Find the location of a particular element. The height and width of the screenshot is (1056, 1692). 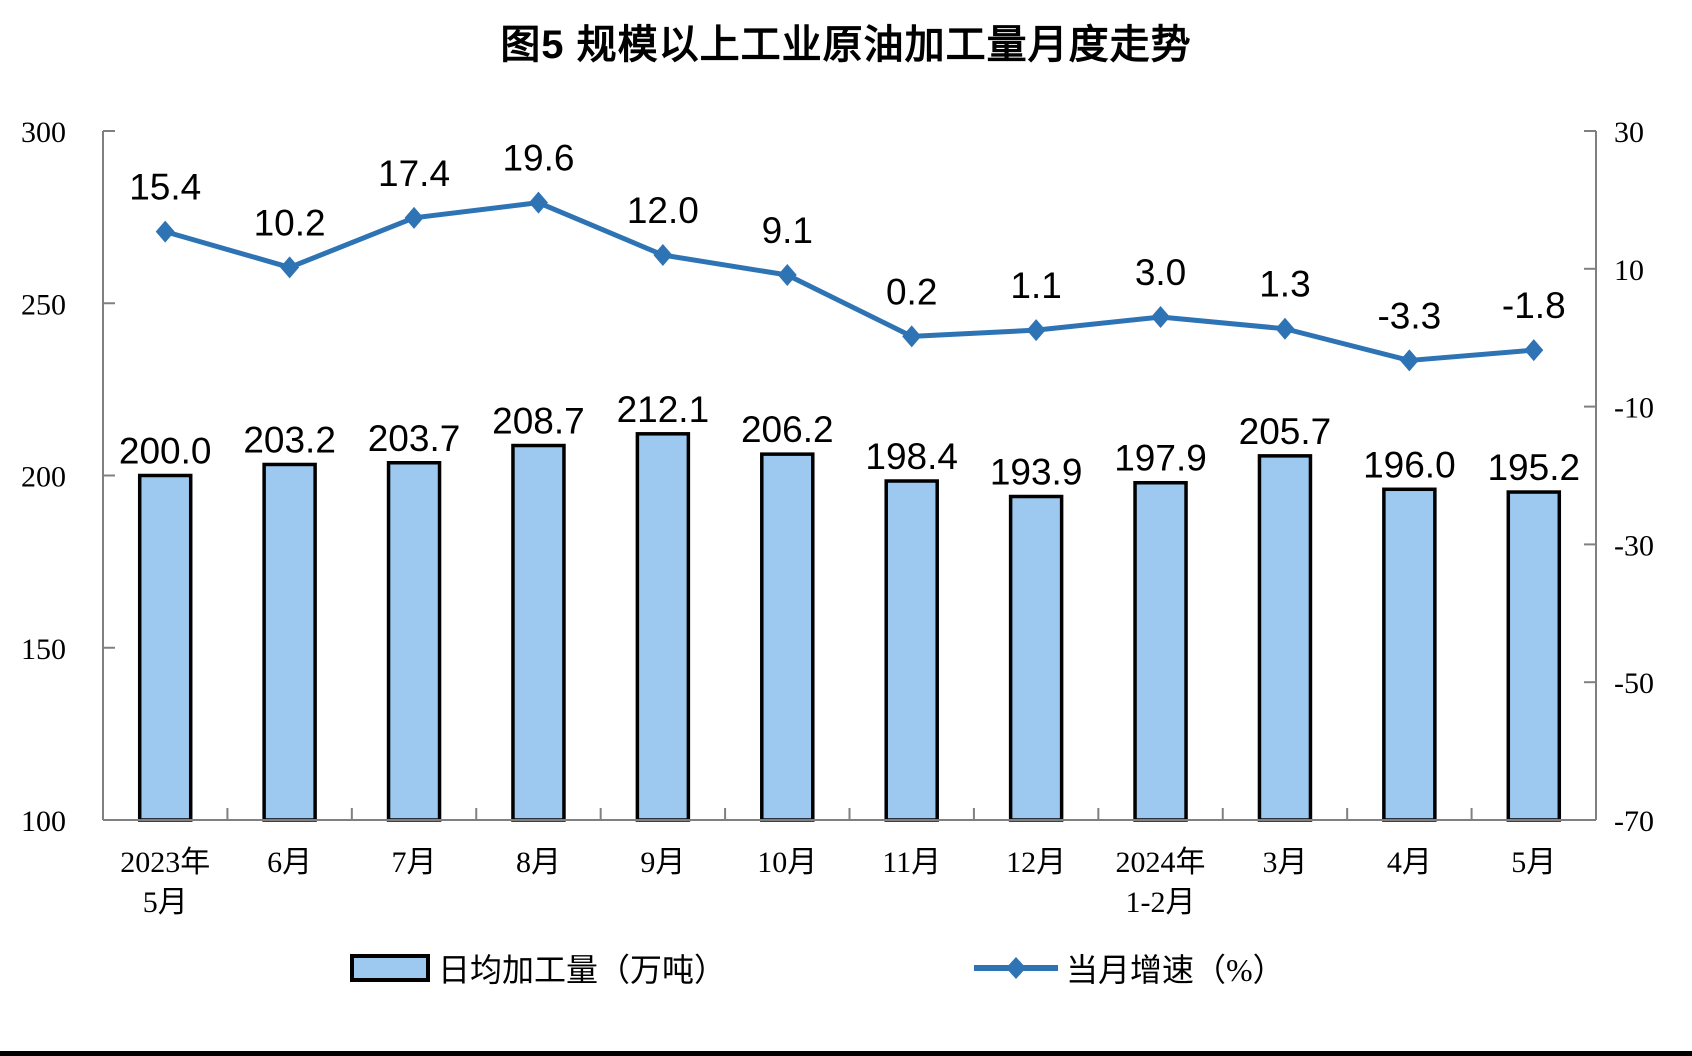

bar-value-label: 197.9 is located at coordinates (1160, 458).